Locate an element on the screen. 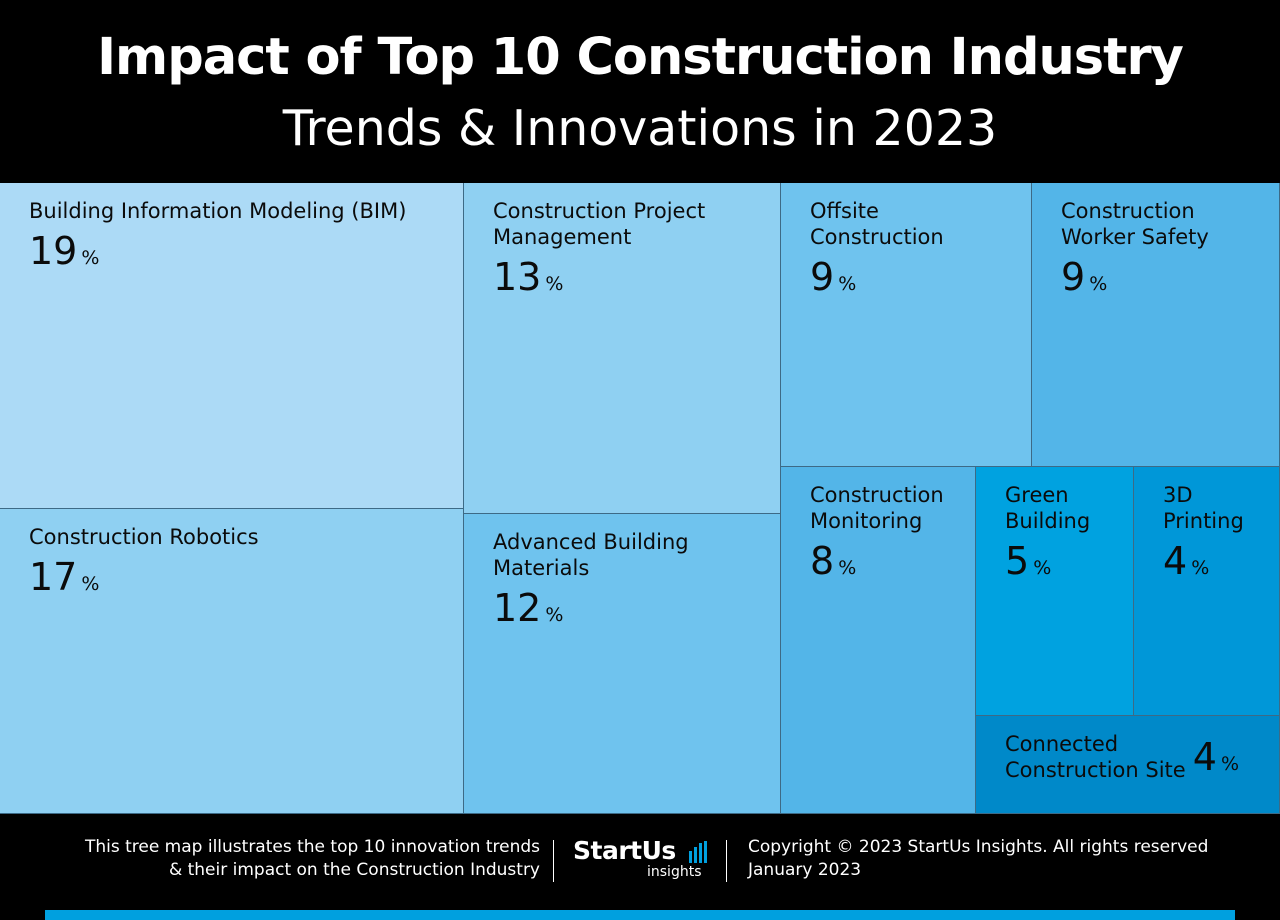  tile-value: 19% is located at coordinates (241, 254).